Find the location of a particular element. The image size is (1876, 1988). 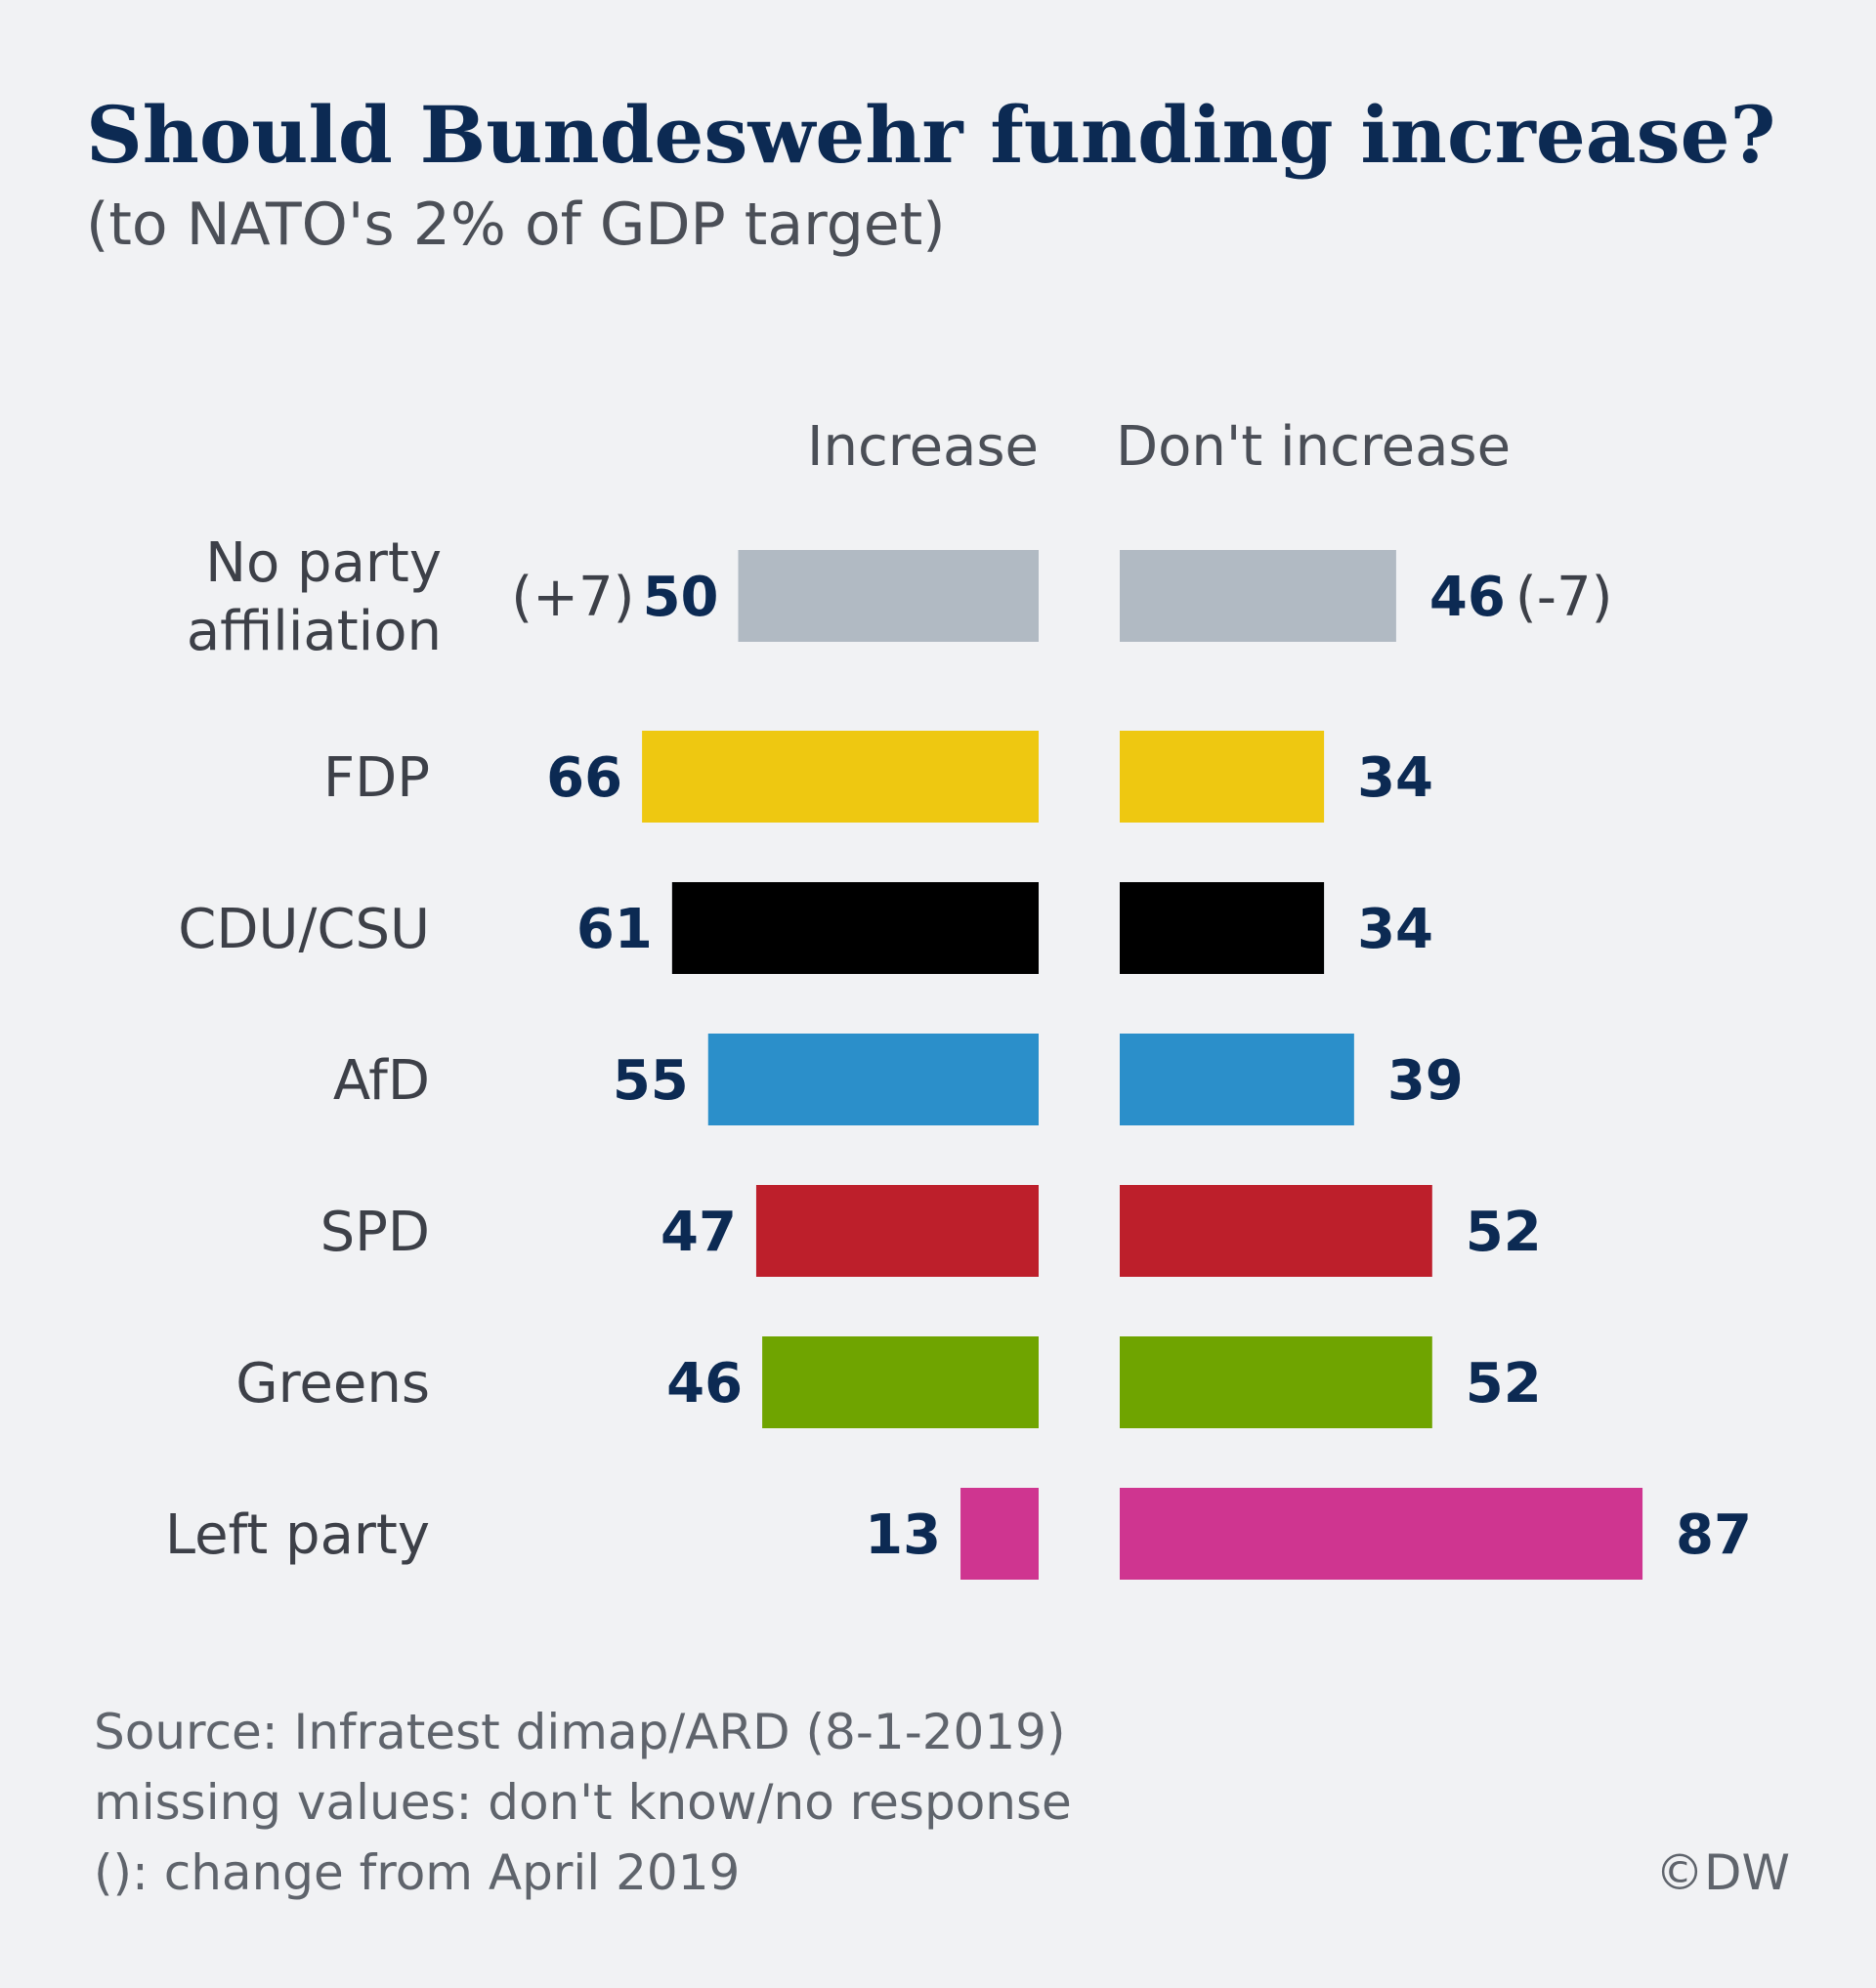

category-label: FDP is located at coordinates (376, 778).